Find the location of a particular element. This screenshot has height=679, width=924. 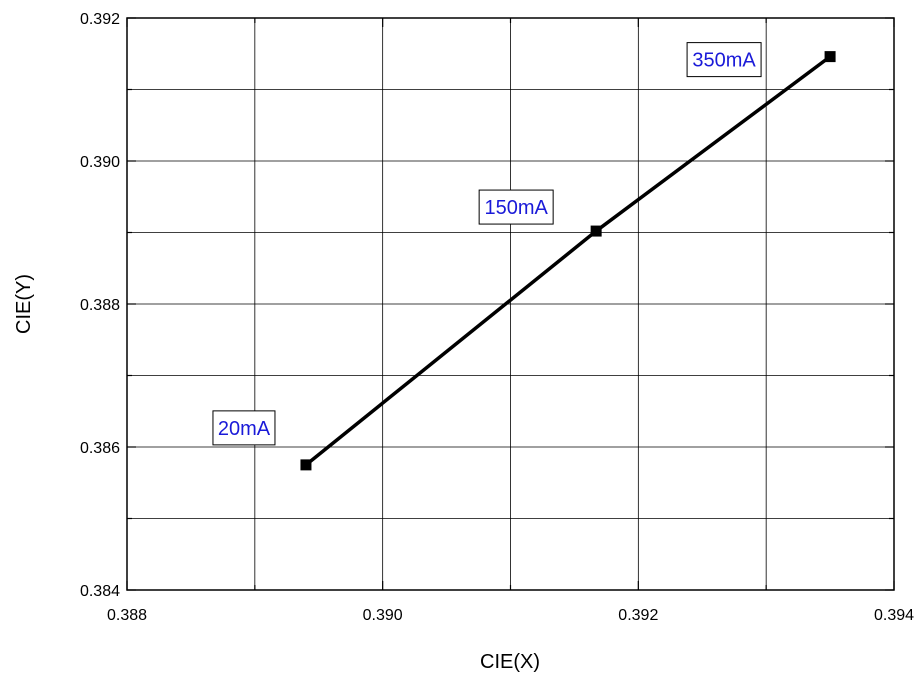

y-tick-label: 0.386 is located at coordinates (100, 448).